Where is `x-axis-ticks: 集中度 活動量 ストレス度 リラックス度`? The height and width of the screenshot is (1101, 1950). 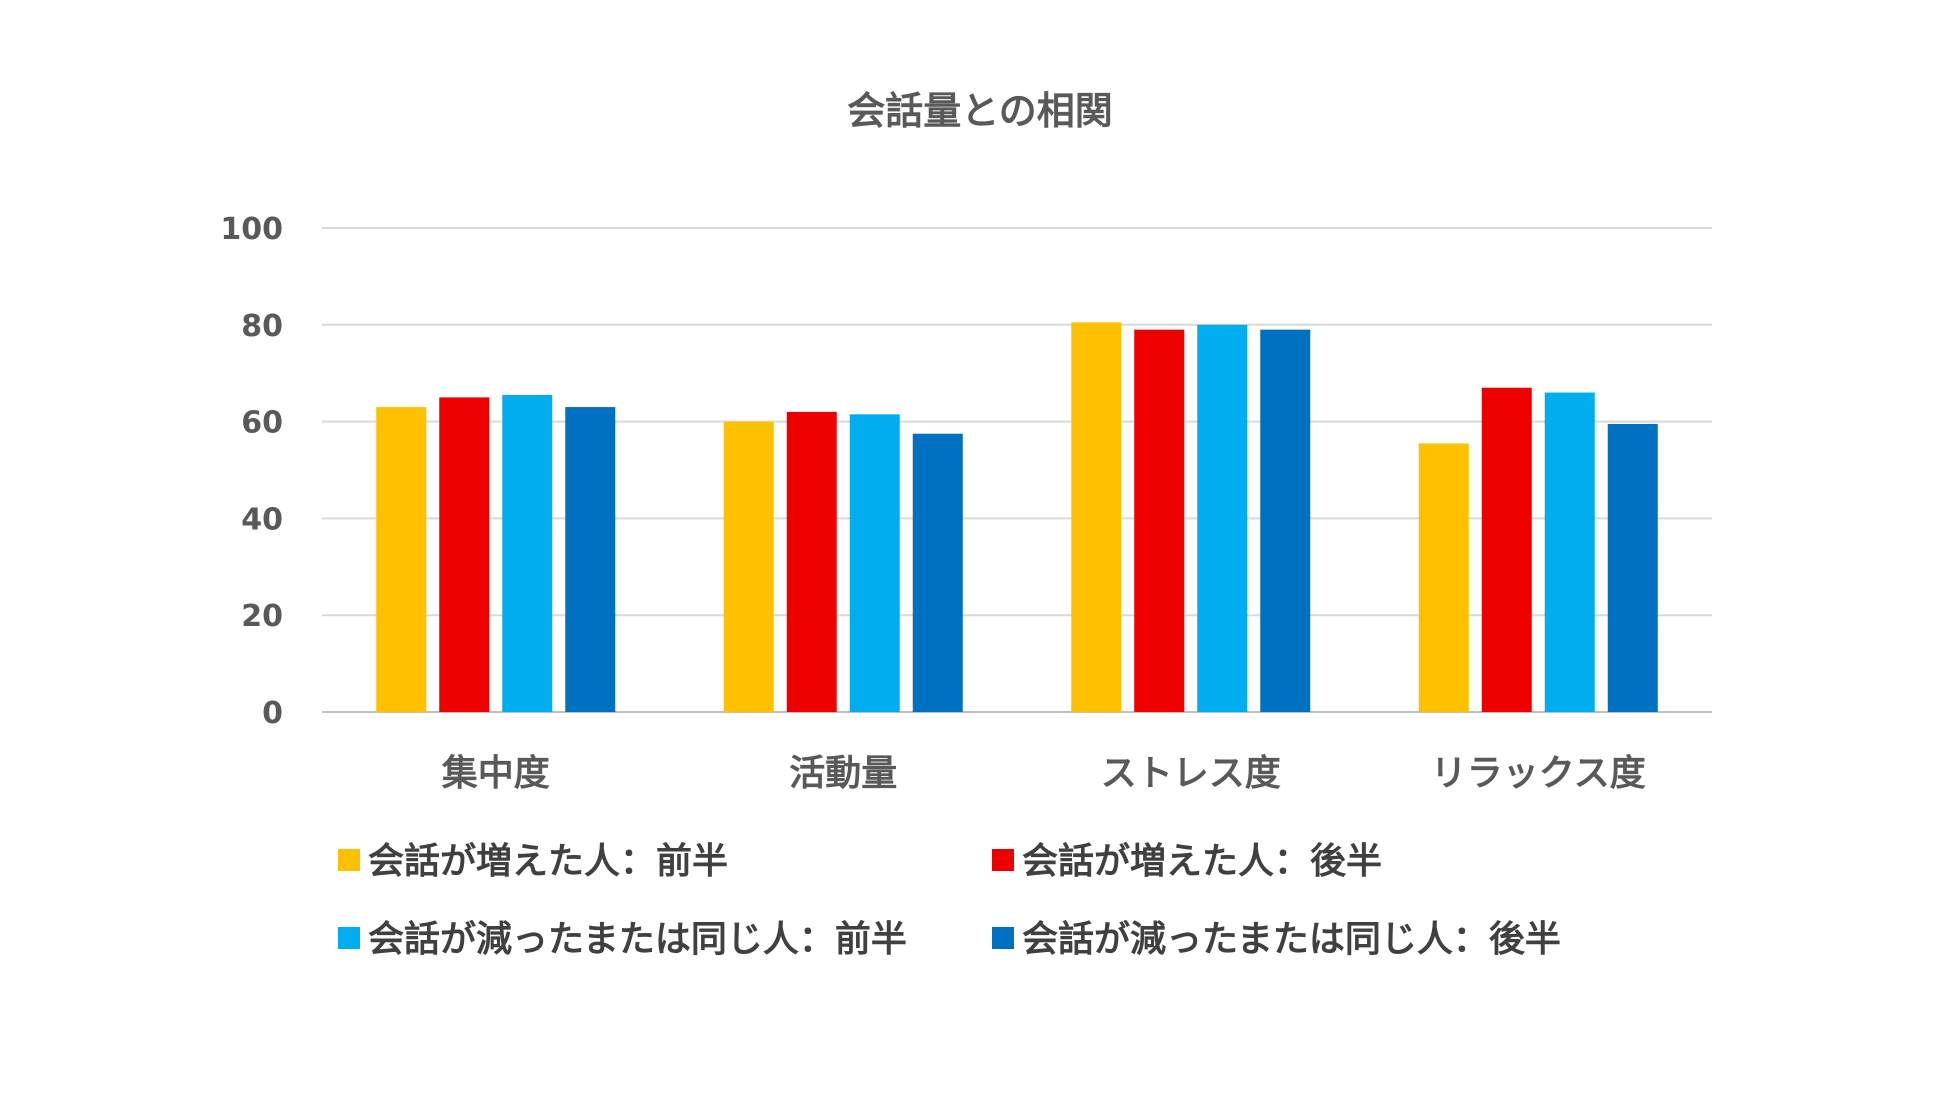 x-axis-ticks: 集中度 活動量 ストレス度 リラックス度 is located at coordinates (1043, 773).